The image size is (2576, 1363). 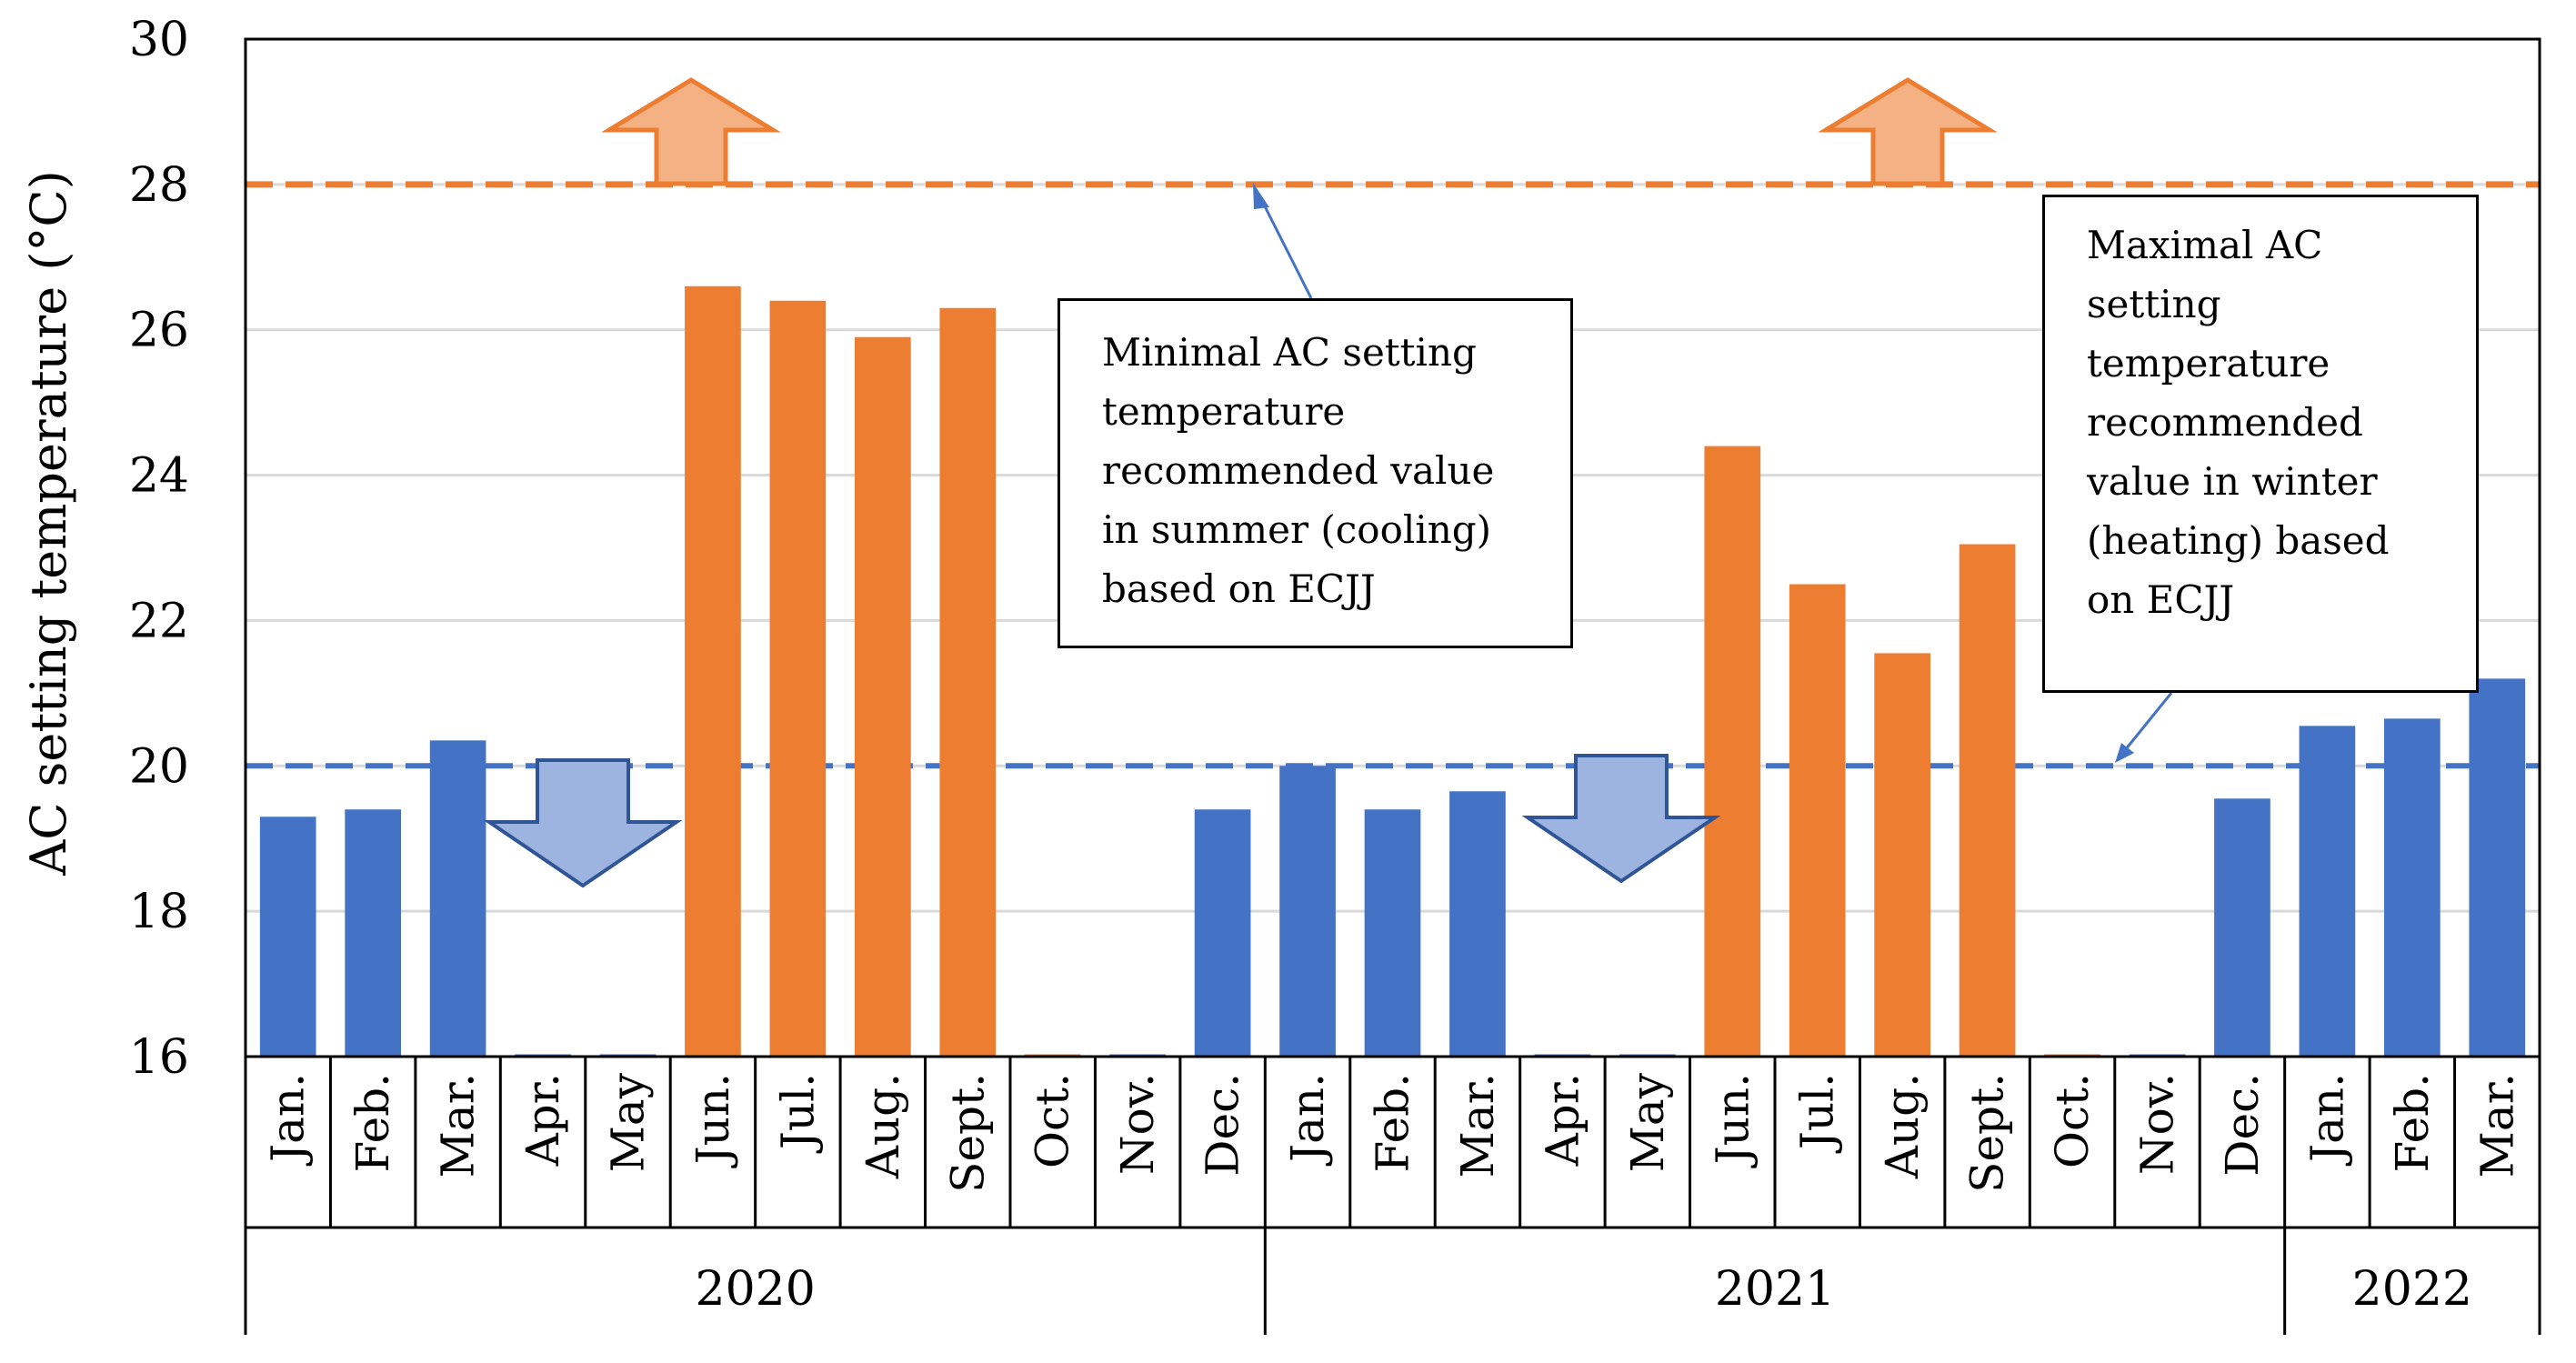 What do you see at coordinates (1297, 529) in the screenshot?
I see `annot-min-line-3: in summer (cooling)` at bounding box center [1297, 529].